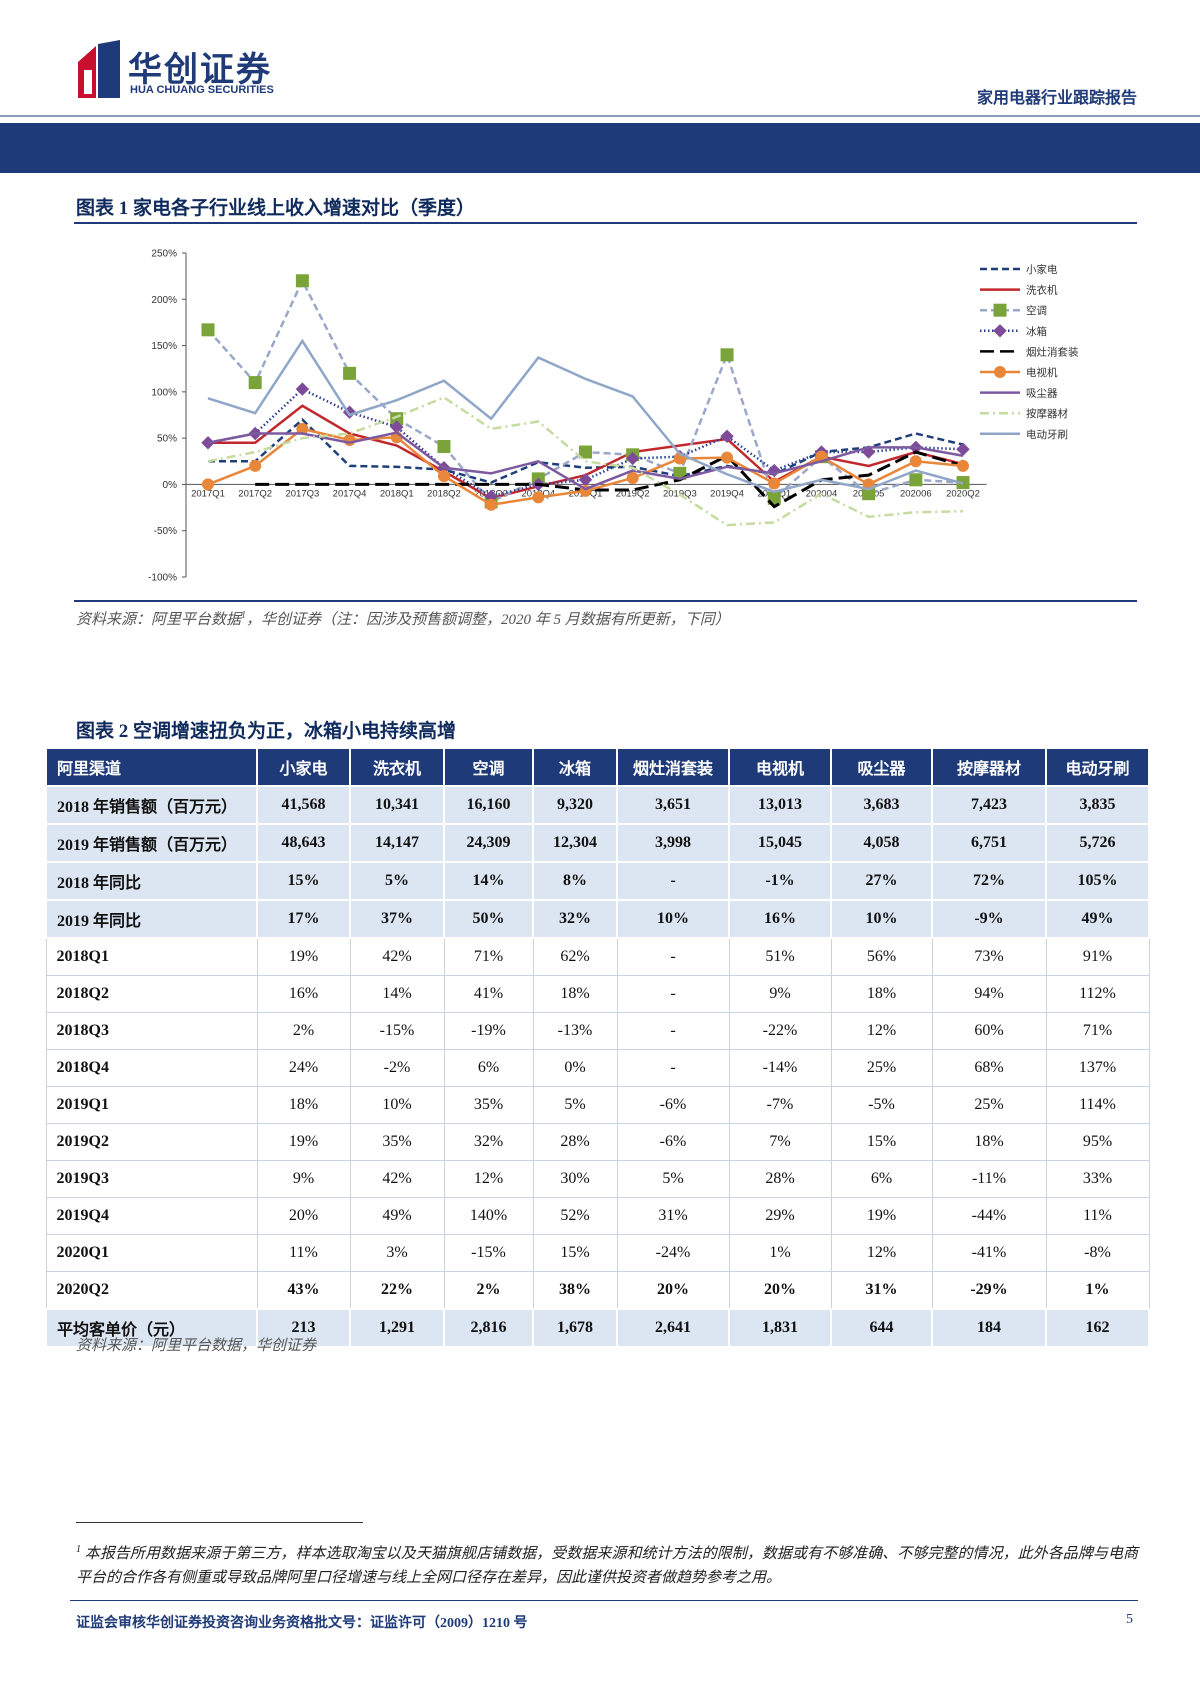 The image size is (1200, 1698). I want to click on y-tick-label: -50%, so click(165, 531).